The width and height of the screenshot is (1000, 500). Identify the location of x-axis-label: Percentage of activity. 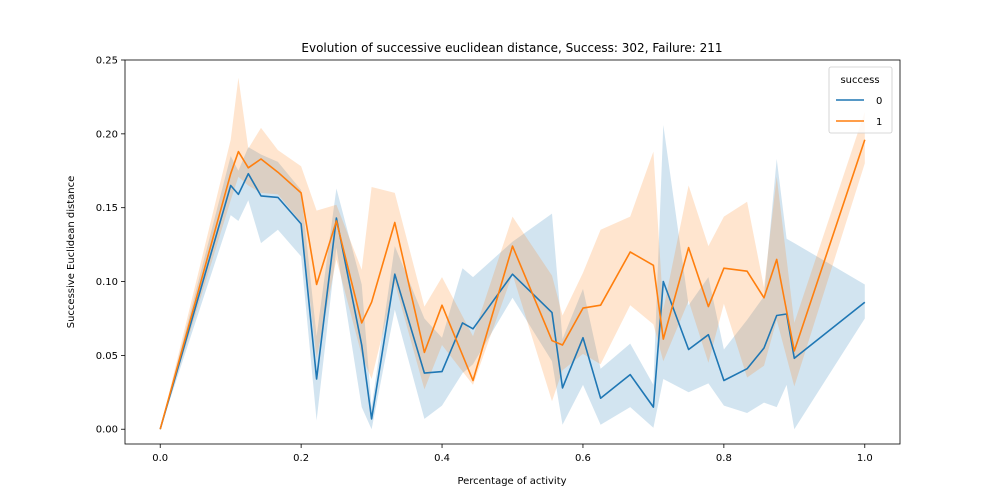
(511, 481).